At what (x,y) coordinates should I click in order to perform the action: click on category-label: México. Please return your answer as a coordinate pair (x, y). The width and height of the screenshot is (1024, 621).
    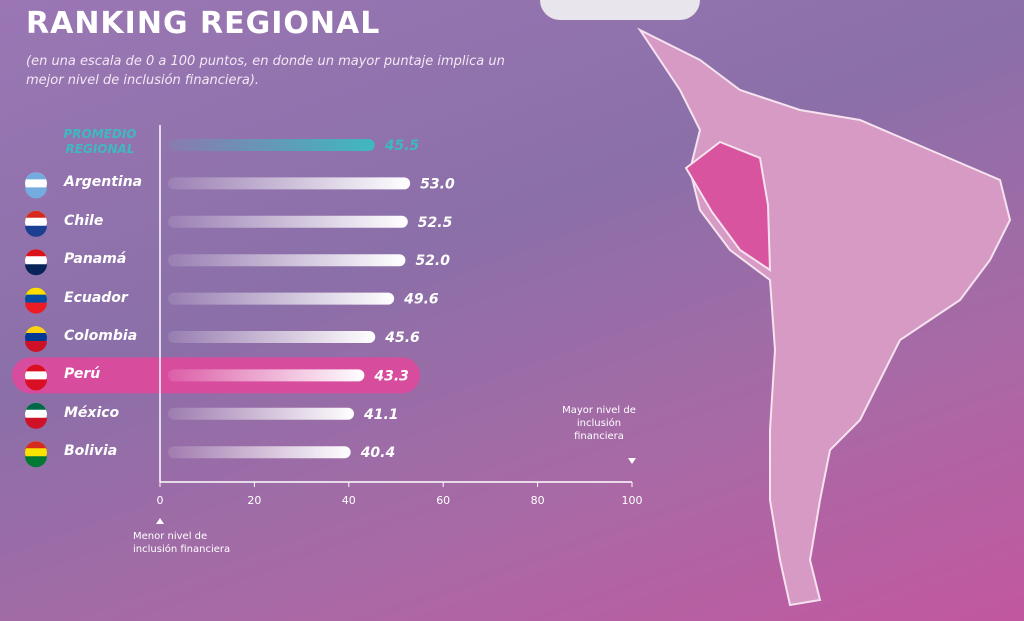
    Looking at the image, I should click on (92, 412).